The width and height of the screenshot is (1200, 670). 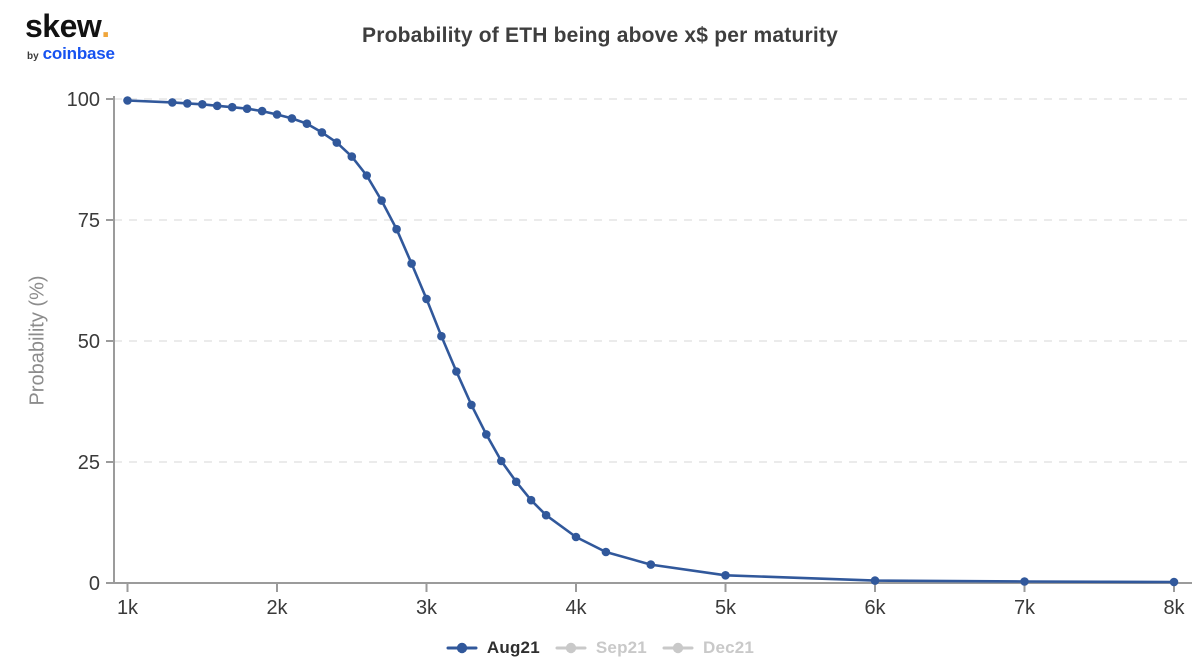 I want to click on x-tick-label: 4k, so click(x=576, y=608).